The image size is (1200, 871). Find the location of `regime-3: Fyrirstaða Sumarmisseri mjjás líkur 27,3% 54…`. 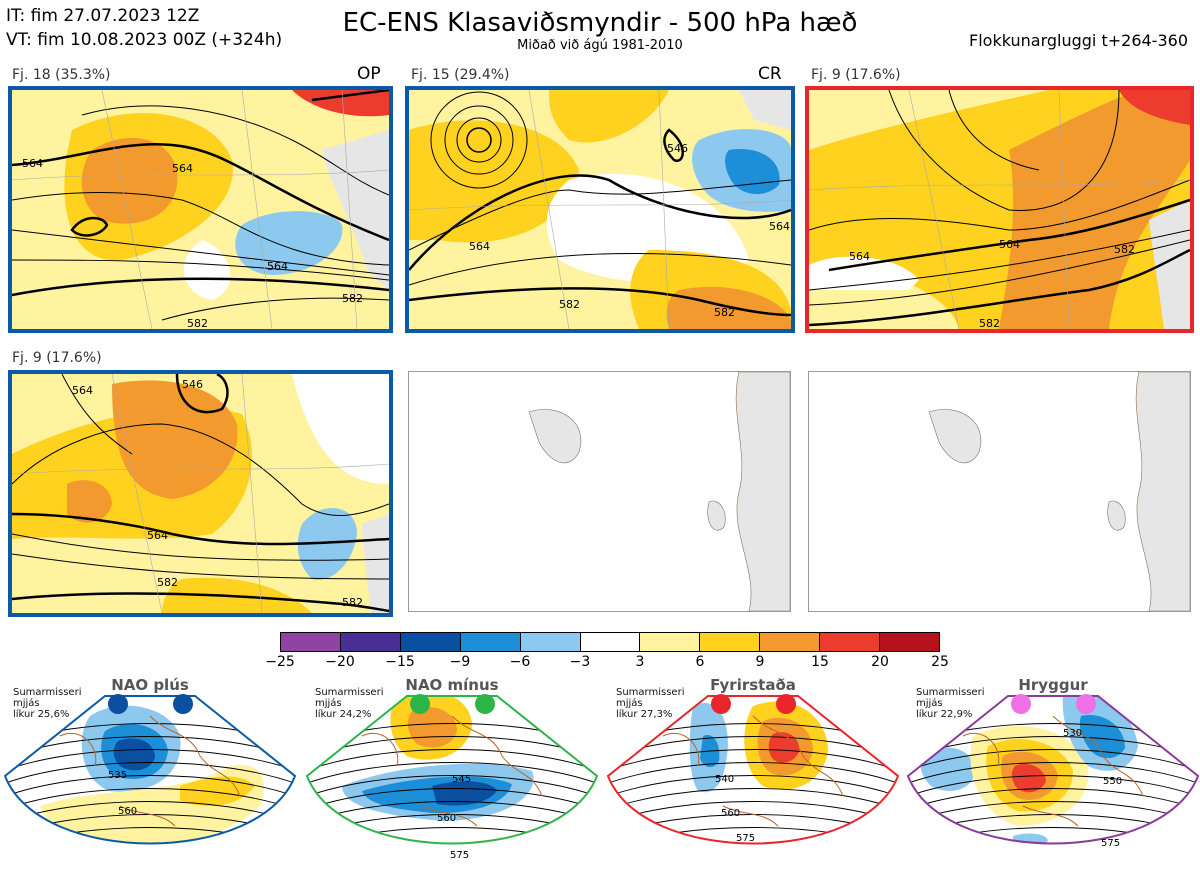

regime-3: Fyrirstaða Sumarmisseri mjjás líkur 27,3% 54… is located at coordinates (753, 773).